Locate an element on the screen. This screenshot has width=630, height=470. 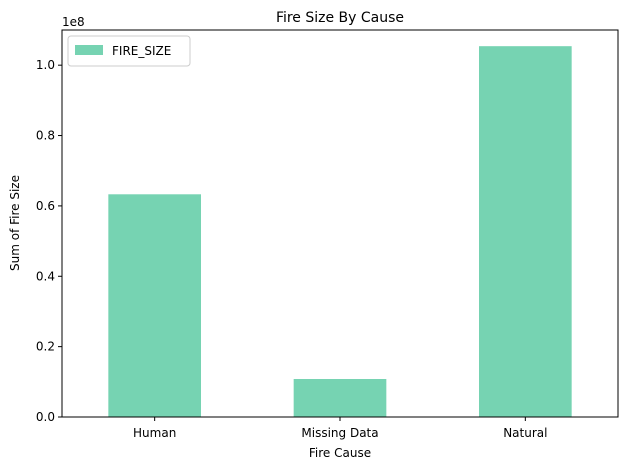
y-axis-label: Sum of Fire Size is located at coordinates (15, 223).